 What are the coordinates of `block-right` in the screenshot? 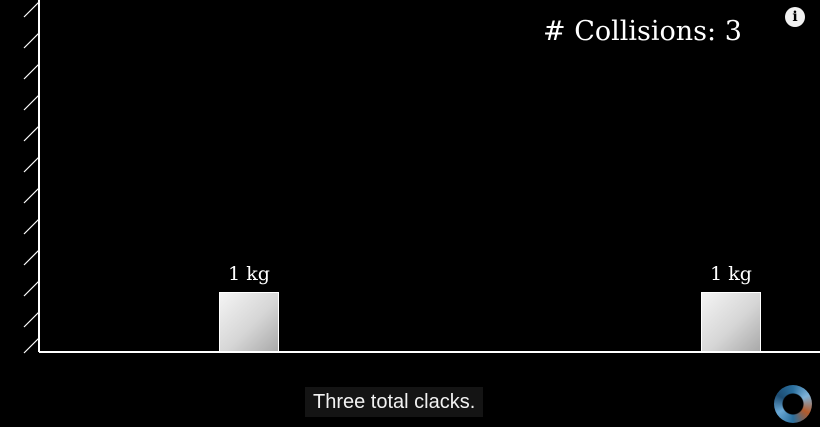 It's located at (731, 322).